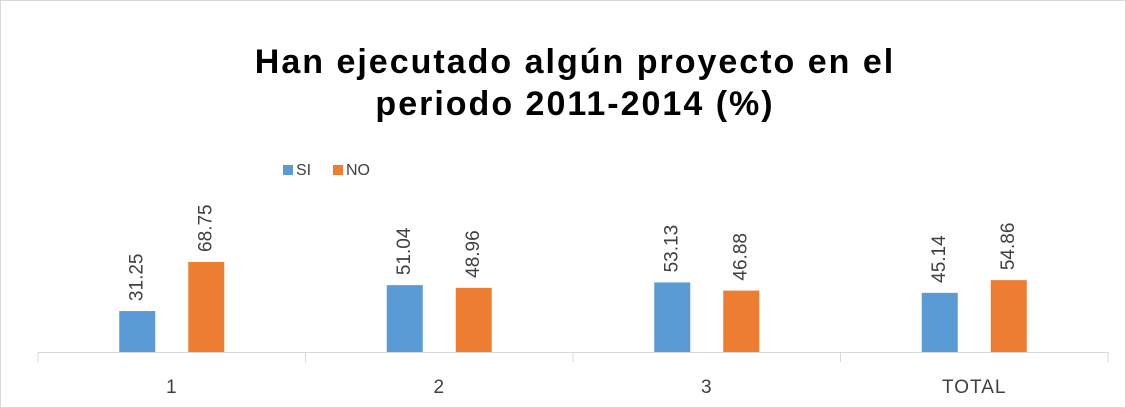  Describe the element at coordinates (205, 228) in the screenshot. I see `value-label: 68.75` at that location.